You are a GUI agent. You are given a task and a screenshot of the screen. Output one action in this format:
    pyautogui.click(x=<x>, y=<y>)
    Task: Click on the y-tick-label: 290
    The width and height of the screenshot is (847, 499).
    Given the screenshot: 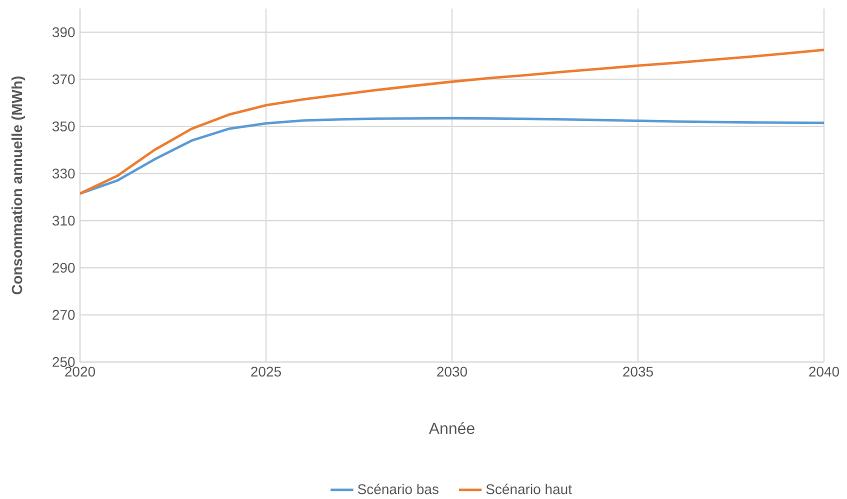 What is the action you would take?
    pyautogui.click(x=63, y=267)
    